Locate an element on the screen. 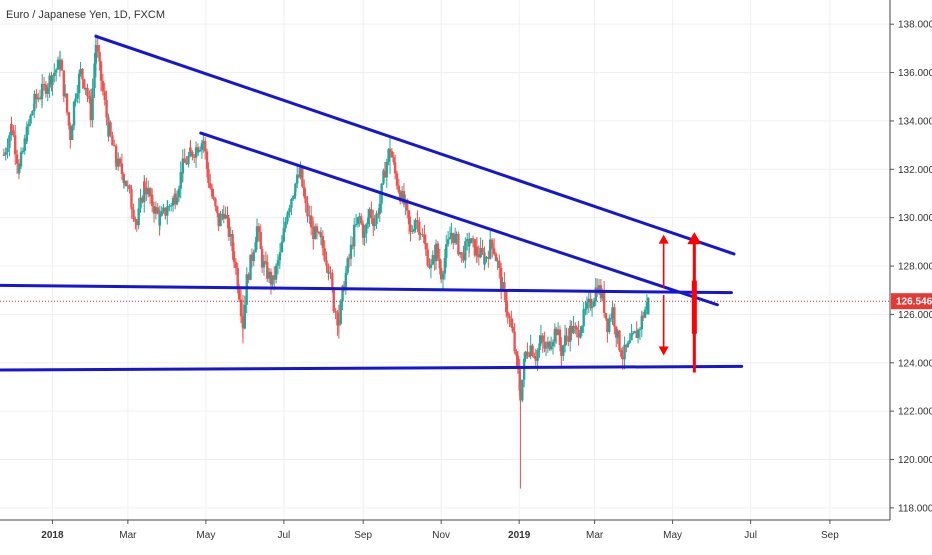 The image size is (932, 555). y-tick-label: 134.000 is located at coordinates (915, 121).